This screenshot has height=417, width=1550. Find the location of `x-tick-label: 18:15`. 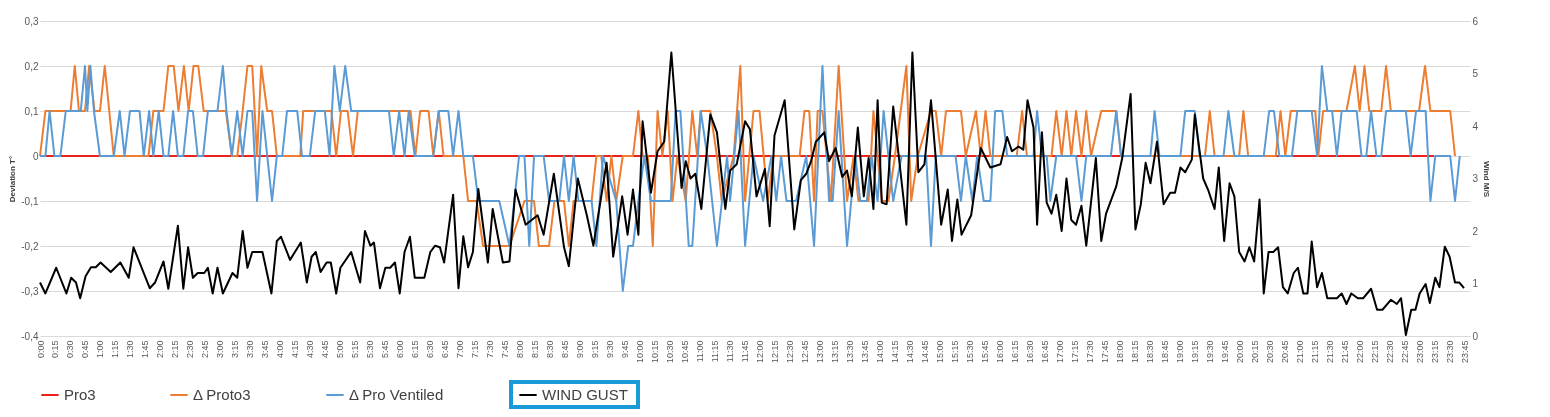

x-tick-label: 18:15 is located at coordinates (1134, 352).